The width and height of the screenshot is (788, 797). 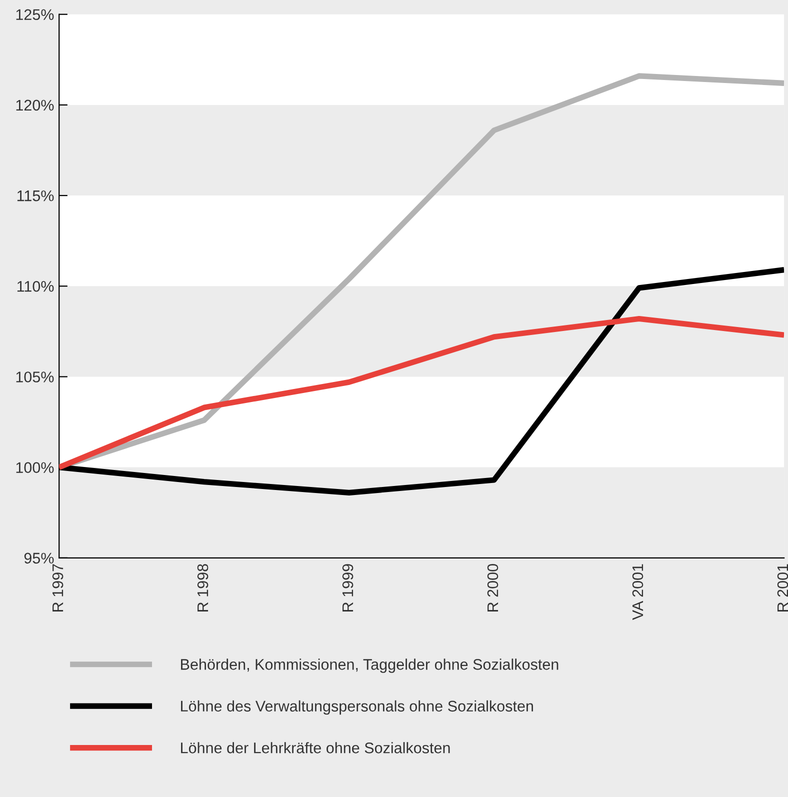 I want to click on y-tick-label: 120%, so click(x=35, y=105).